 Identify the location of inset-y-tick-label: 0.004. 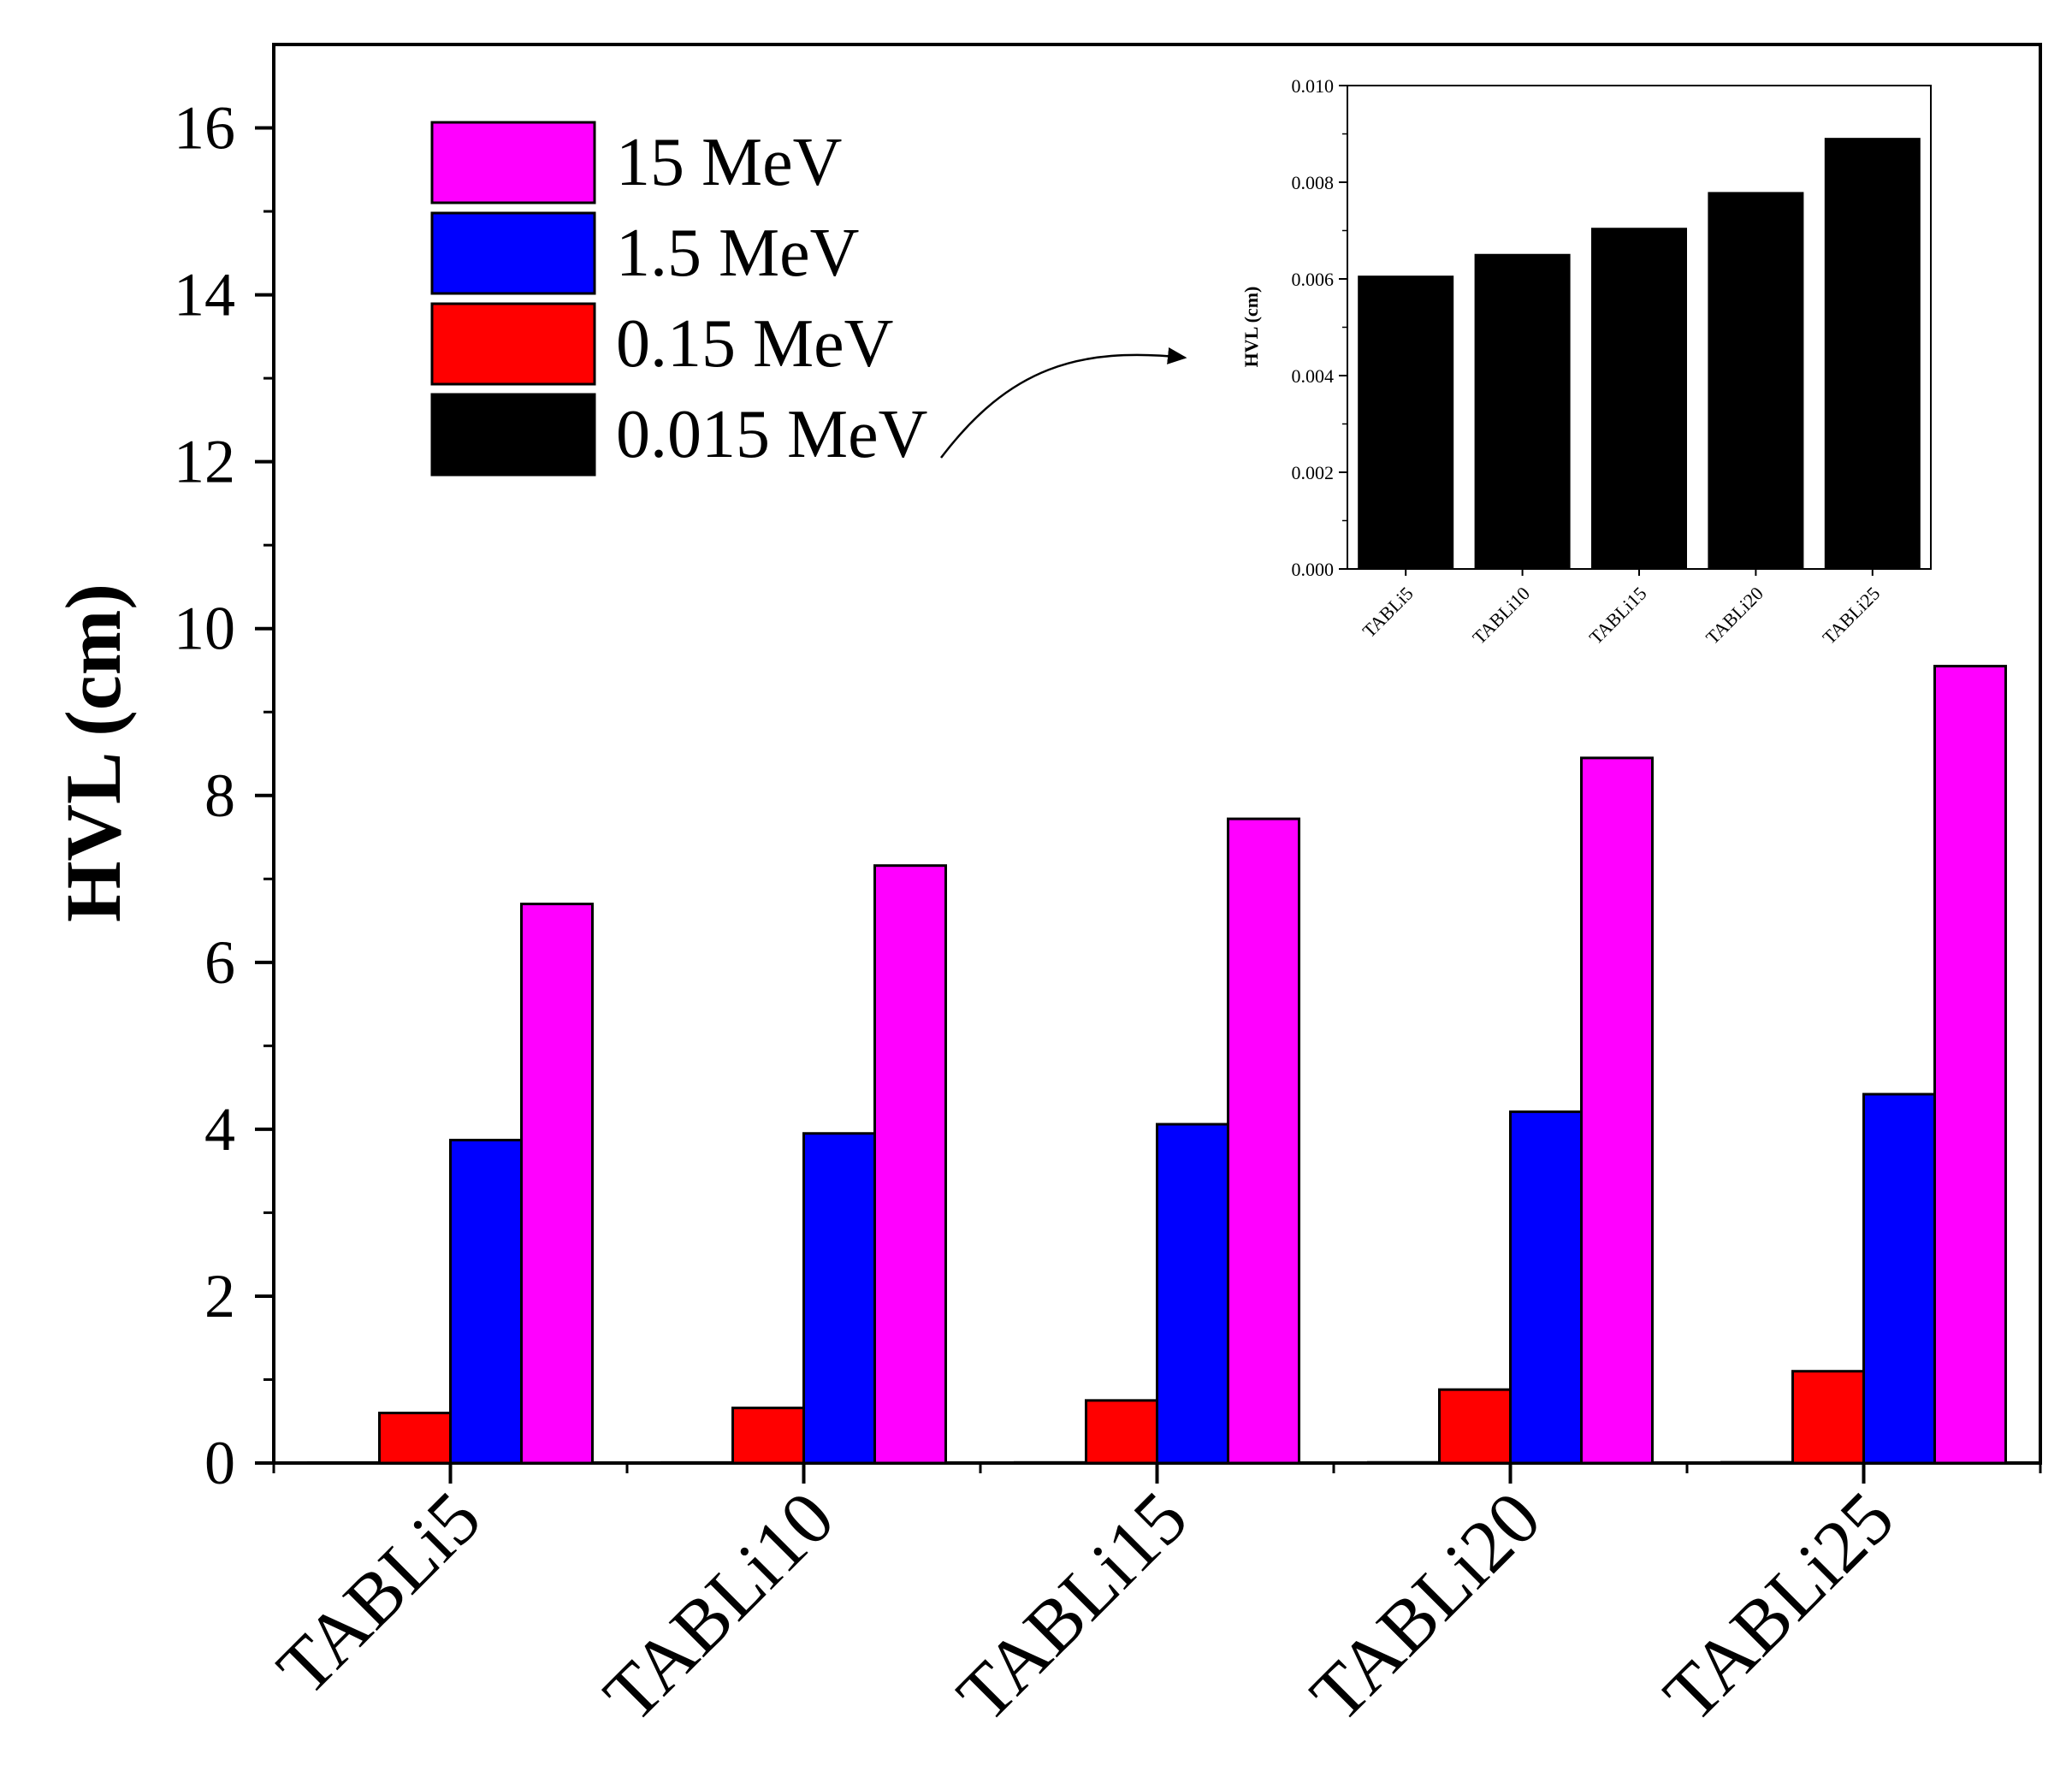
(1313, 376).